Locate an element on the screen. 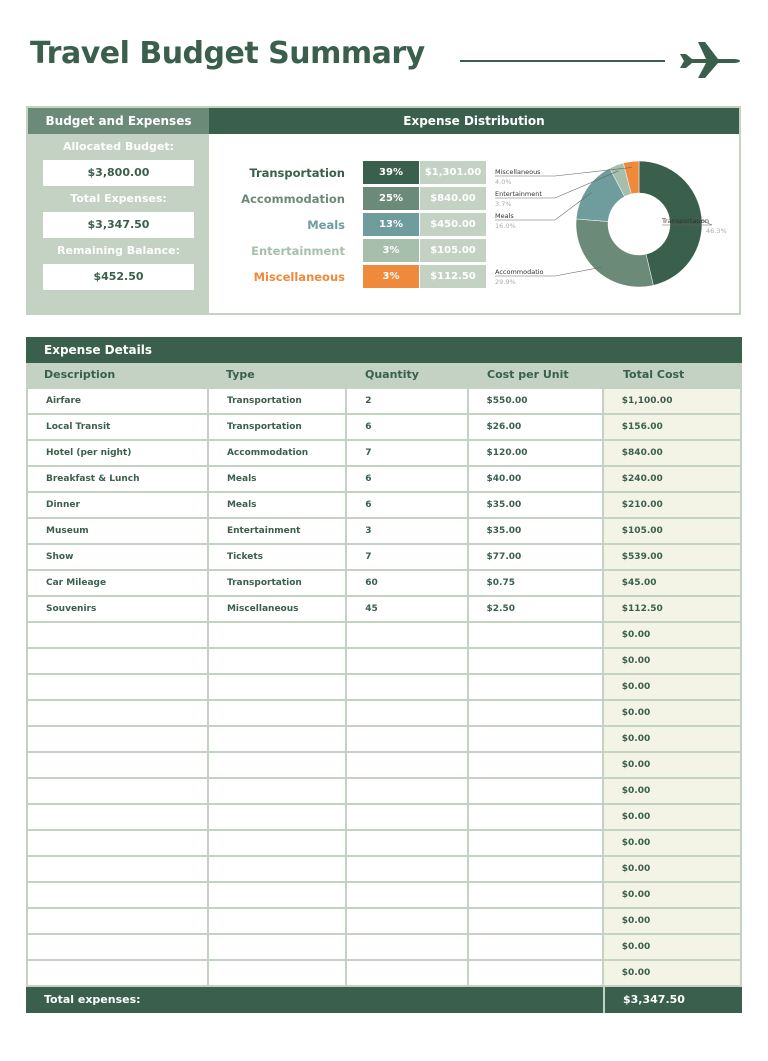 This screenshot has height=1061, width=768. table-cell: Accommodation is located at coordinates (278, 453).